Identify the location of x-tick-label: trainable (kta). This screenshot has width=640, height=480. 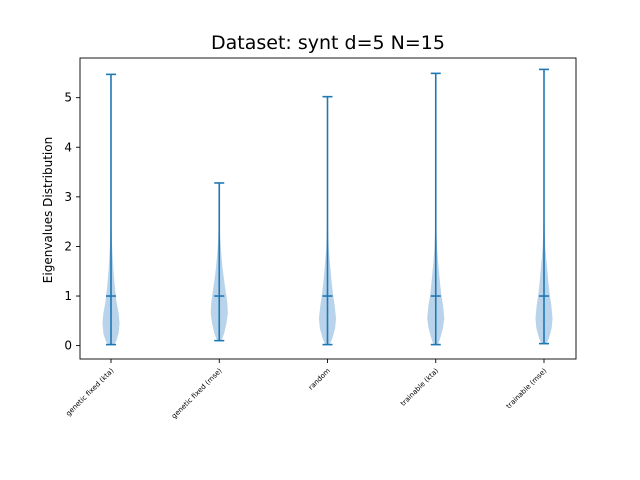
(419, 387).